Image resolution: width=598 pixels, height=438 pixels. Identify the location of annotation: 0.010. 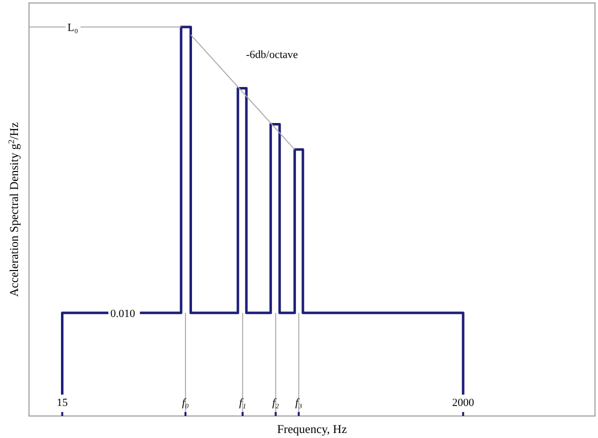
(123, 314).